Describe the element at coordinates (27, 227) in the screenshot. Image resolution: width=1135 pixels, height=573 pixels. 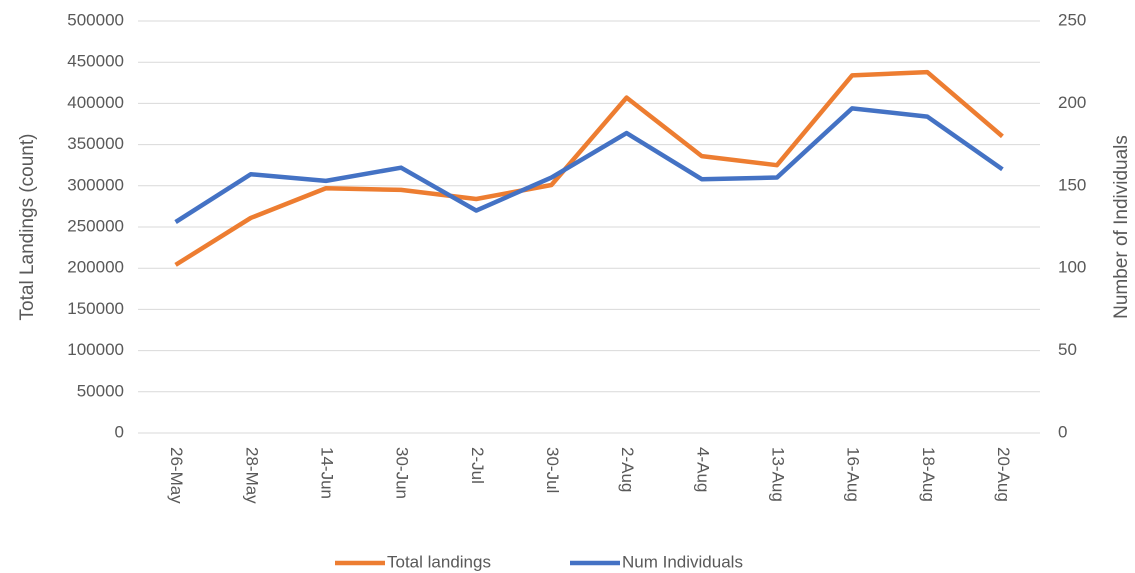
I see `y-axis-title: Total Landings (count)` at that location.